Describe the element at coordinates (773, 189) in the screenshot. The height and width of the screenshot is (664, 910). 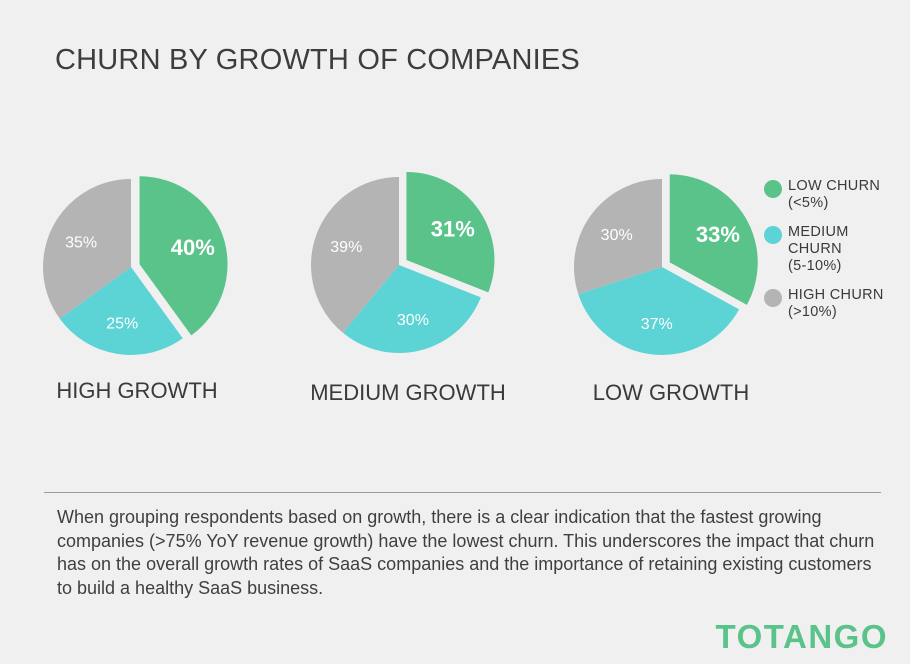
I see `legend-swatch-low-churn` at that location.